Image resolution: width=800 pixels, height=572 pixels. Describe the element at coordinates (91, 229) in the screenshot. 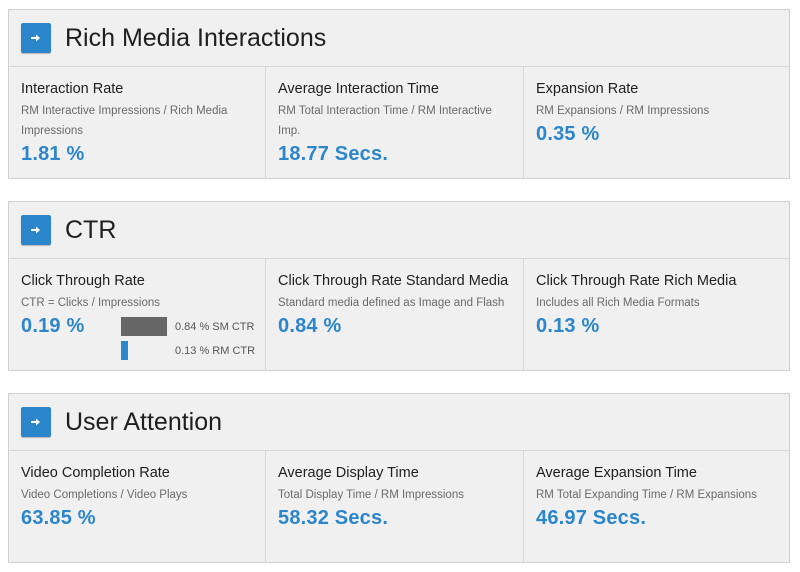

I see `section-title: CTR` at that location.